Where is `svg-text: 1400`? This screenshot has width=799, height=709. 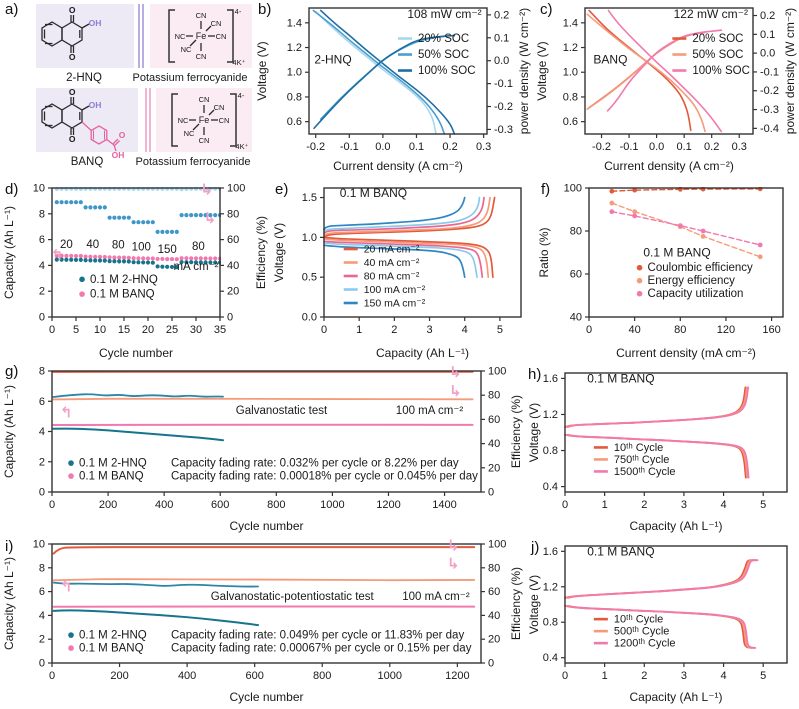 svg-text: 1400 is located at coordinates (444, 505).